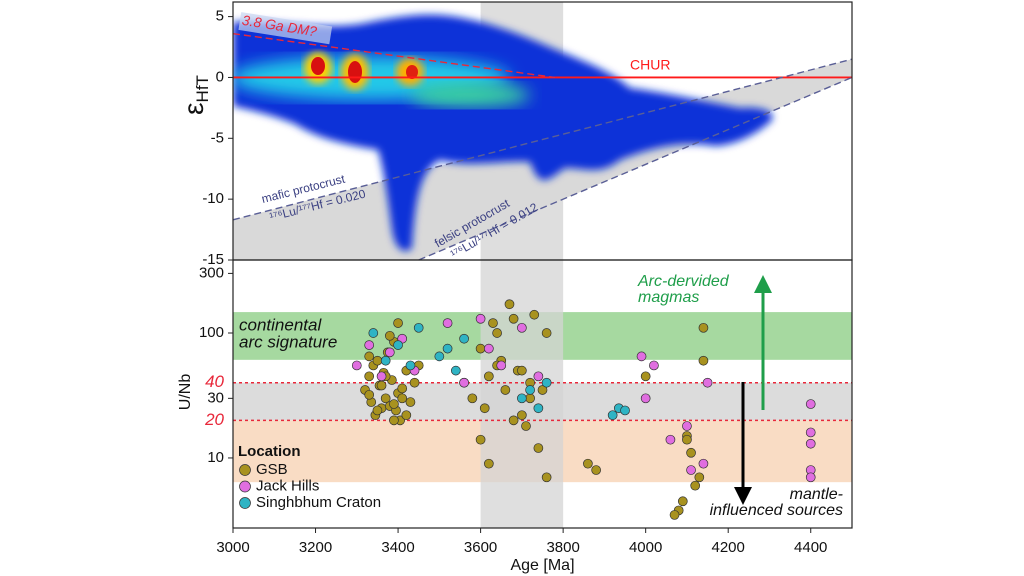 This screenshot has height=576, width=1024. What do you see at coordinates (397, 547) in the screenshot?
I see `x-tick-label: 3400` at bounding box center [397, 547].